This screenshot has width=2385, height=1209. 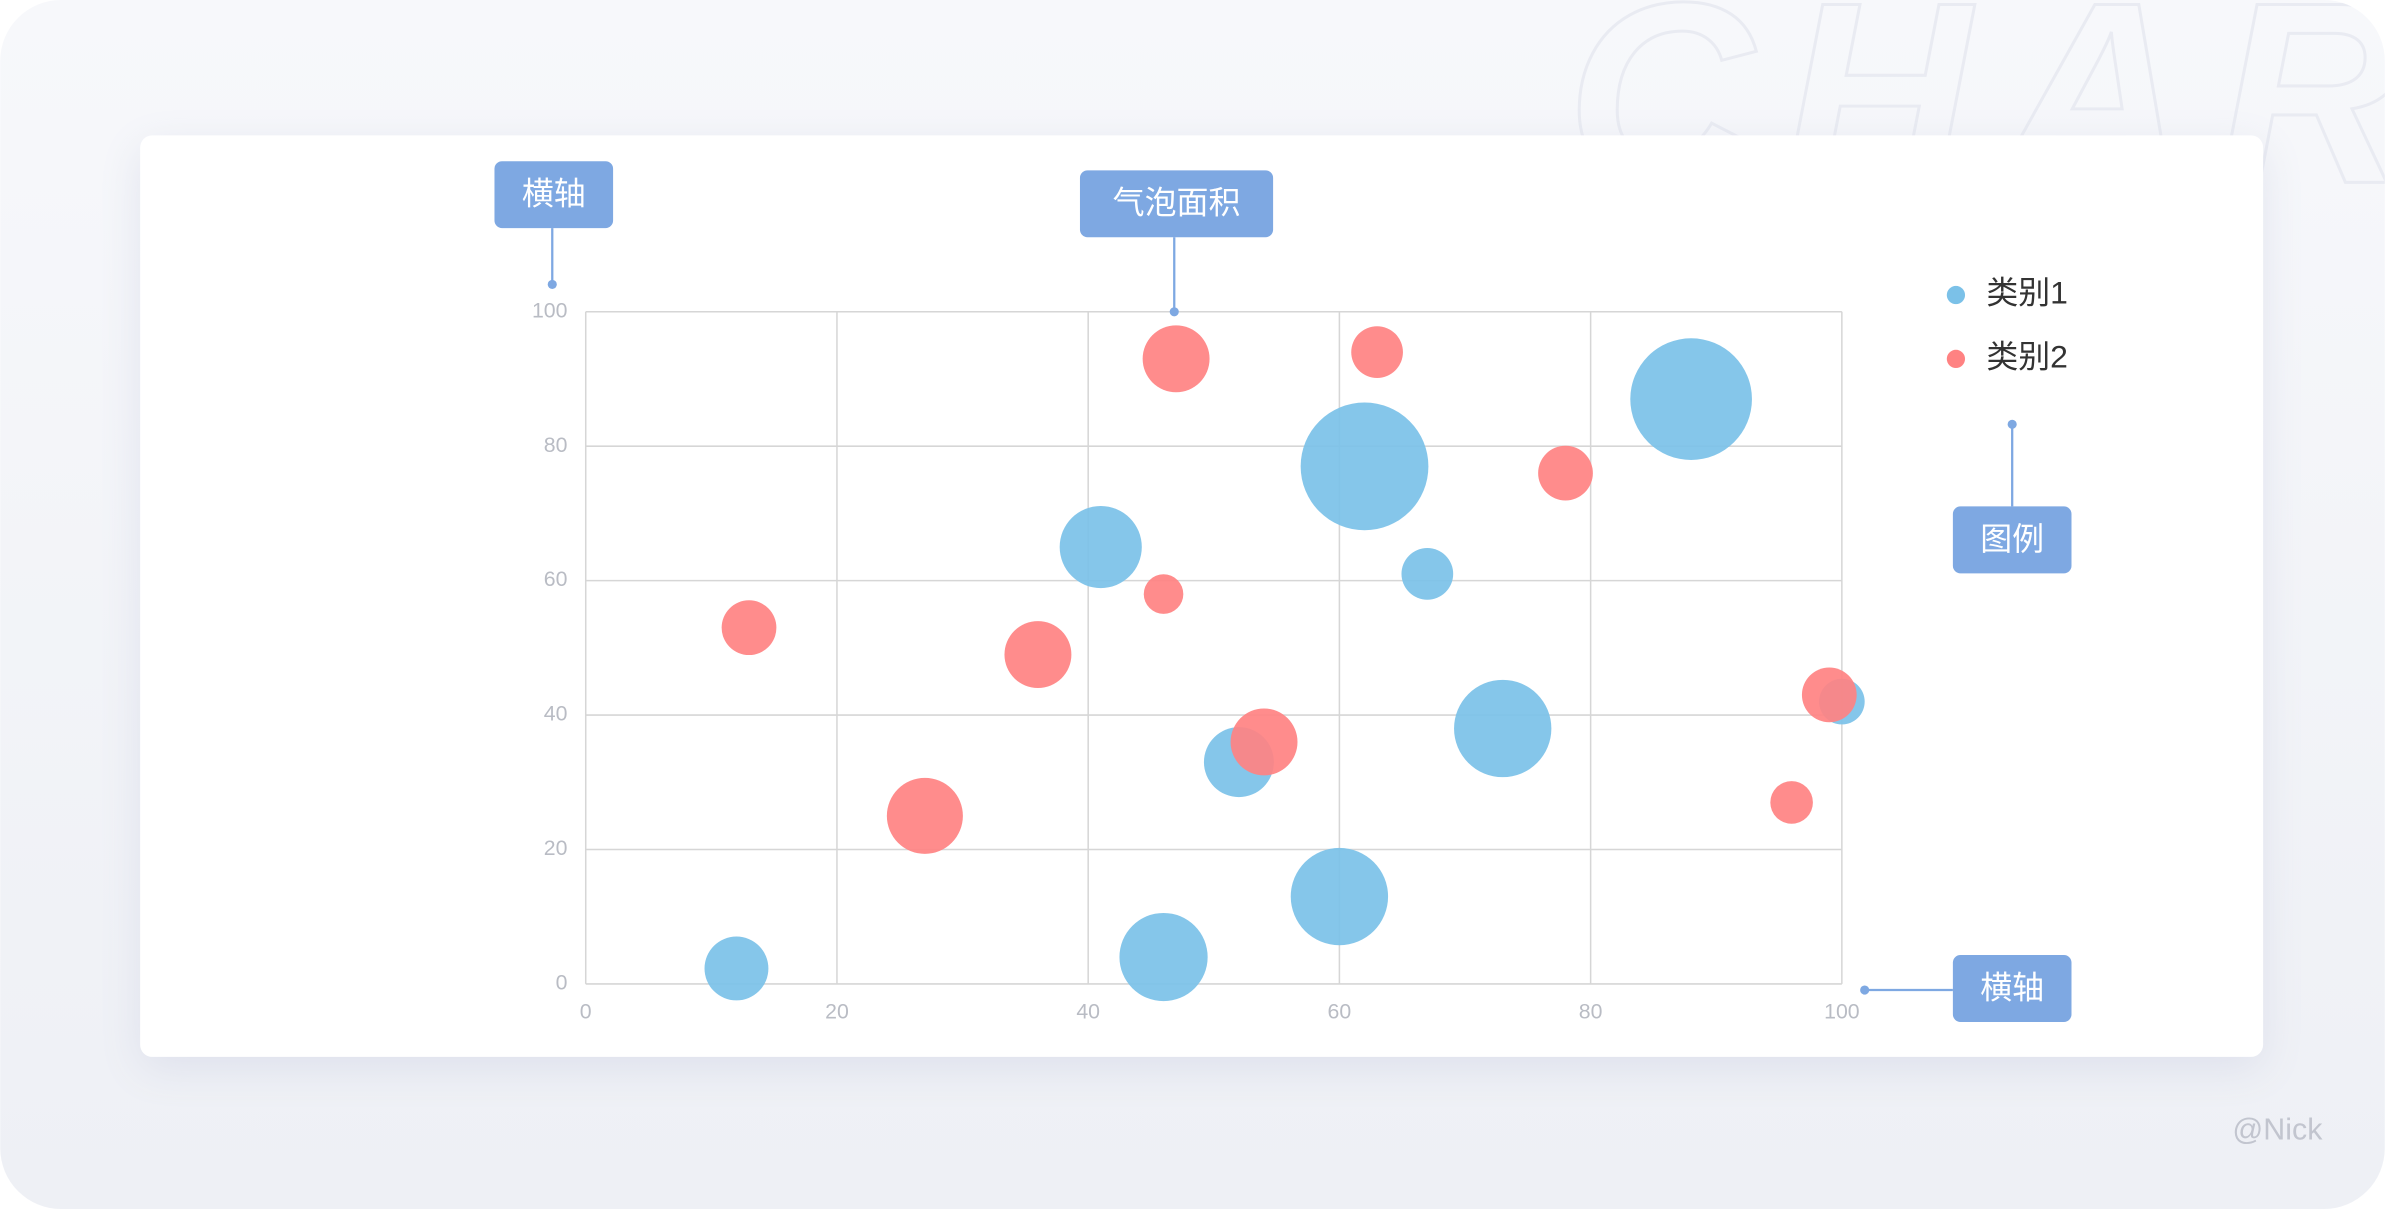 What do you see at coordinates (556, 579) in the screenshot?
I see `y-tick-label: 60` at bounding box center [556, 579].